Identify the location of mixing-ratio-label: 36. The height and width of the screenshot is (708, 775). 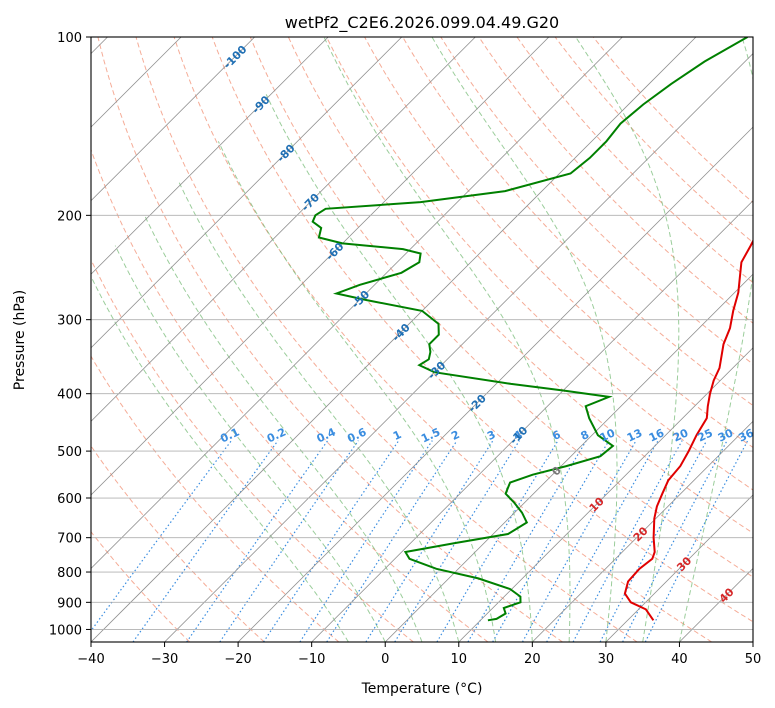
(747, 435).